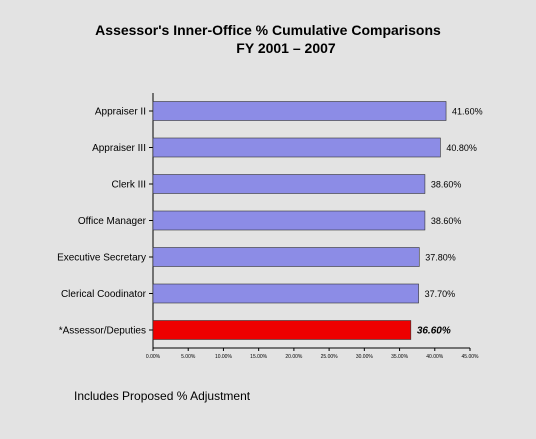 This screenshot has width=536, height=439. Describe the element at coordinates (365, 357) in the screenshot. I see `x-tick-label: 30.00%` at that location.